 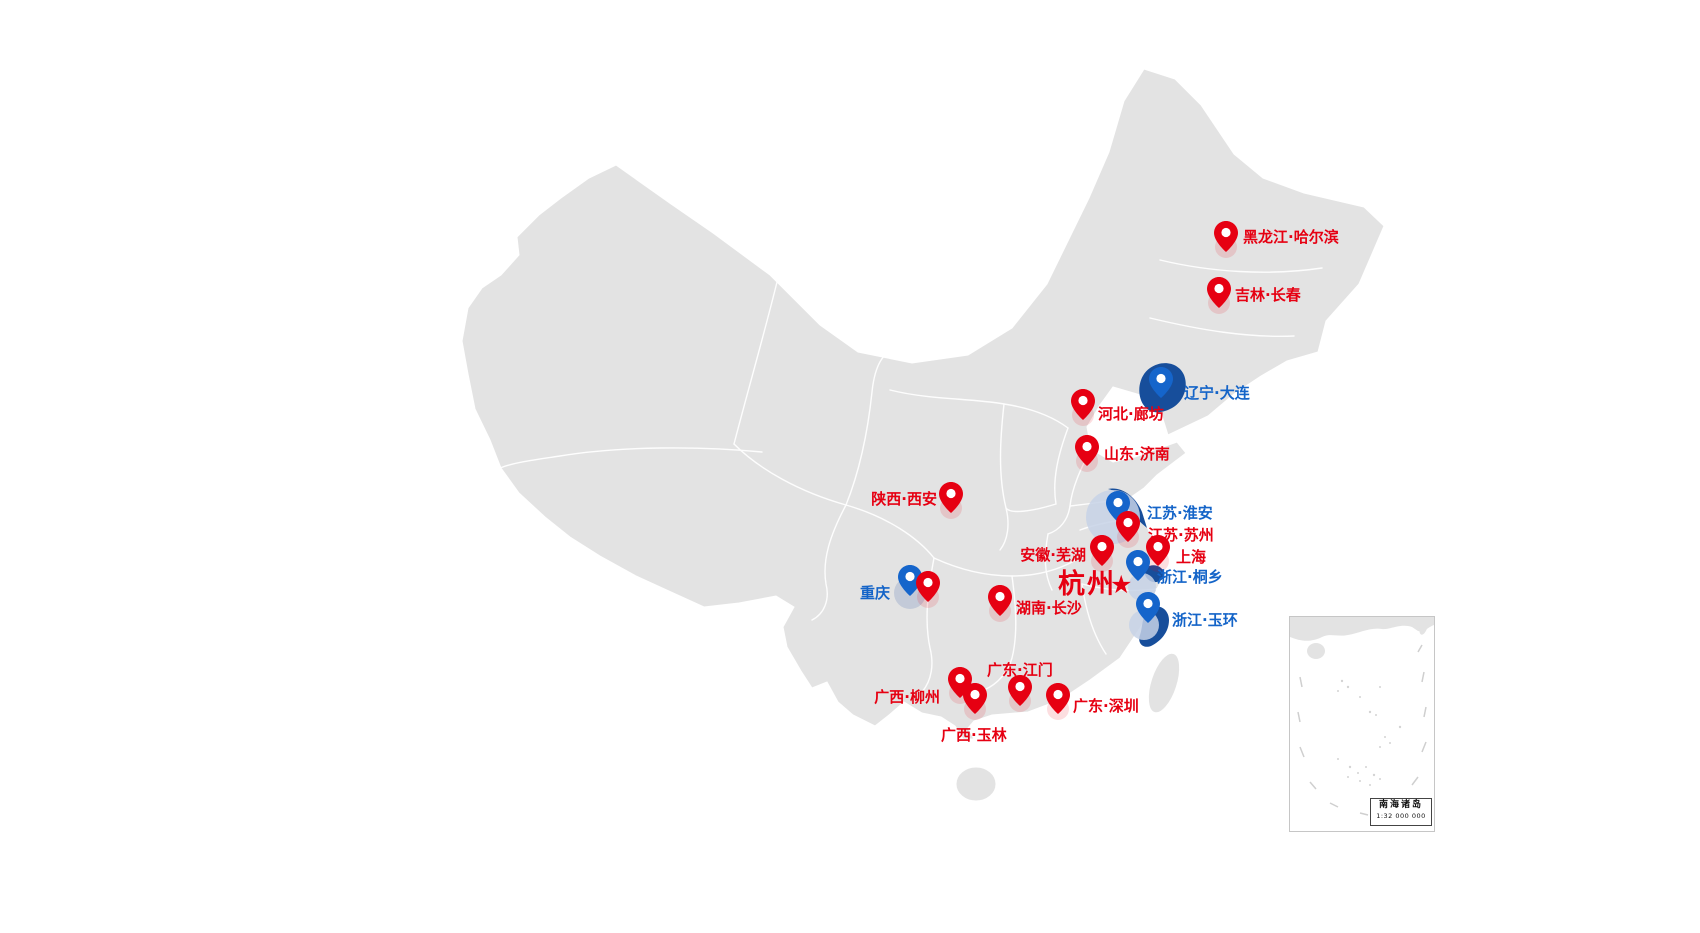 I want to click on inset-scale: 1:32 000 000, so click(x=1401, y=816).